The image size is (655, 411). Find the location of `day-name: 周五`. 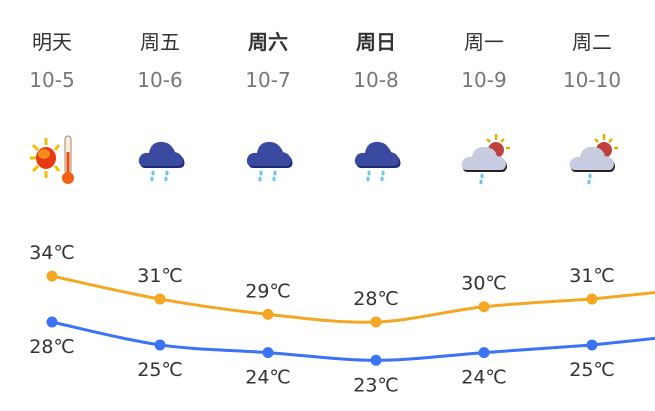

day-name: 周五 is located at coordinates (160, 42).